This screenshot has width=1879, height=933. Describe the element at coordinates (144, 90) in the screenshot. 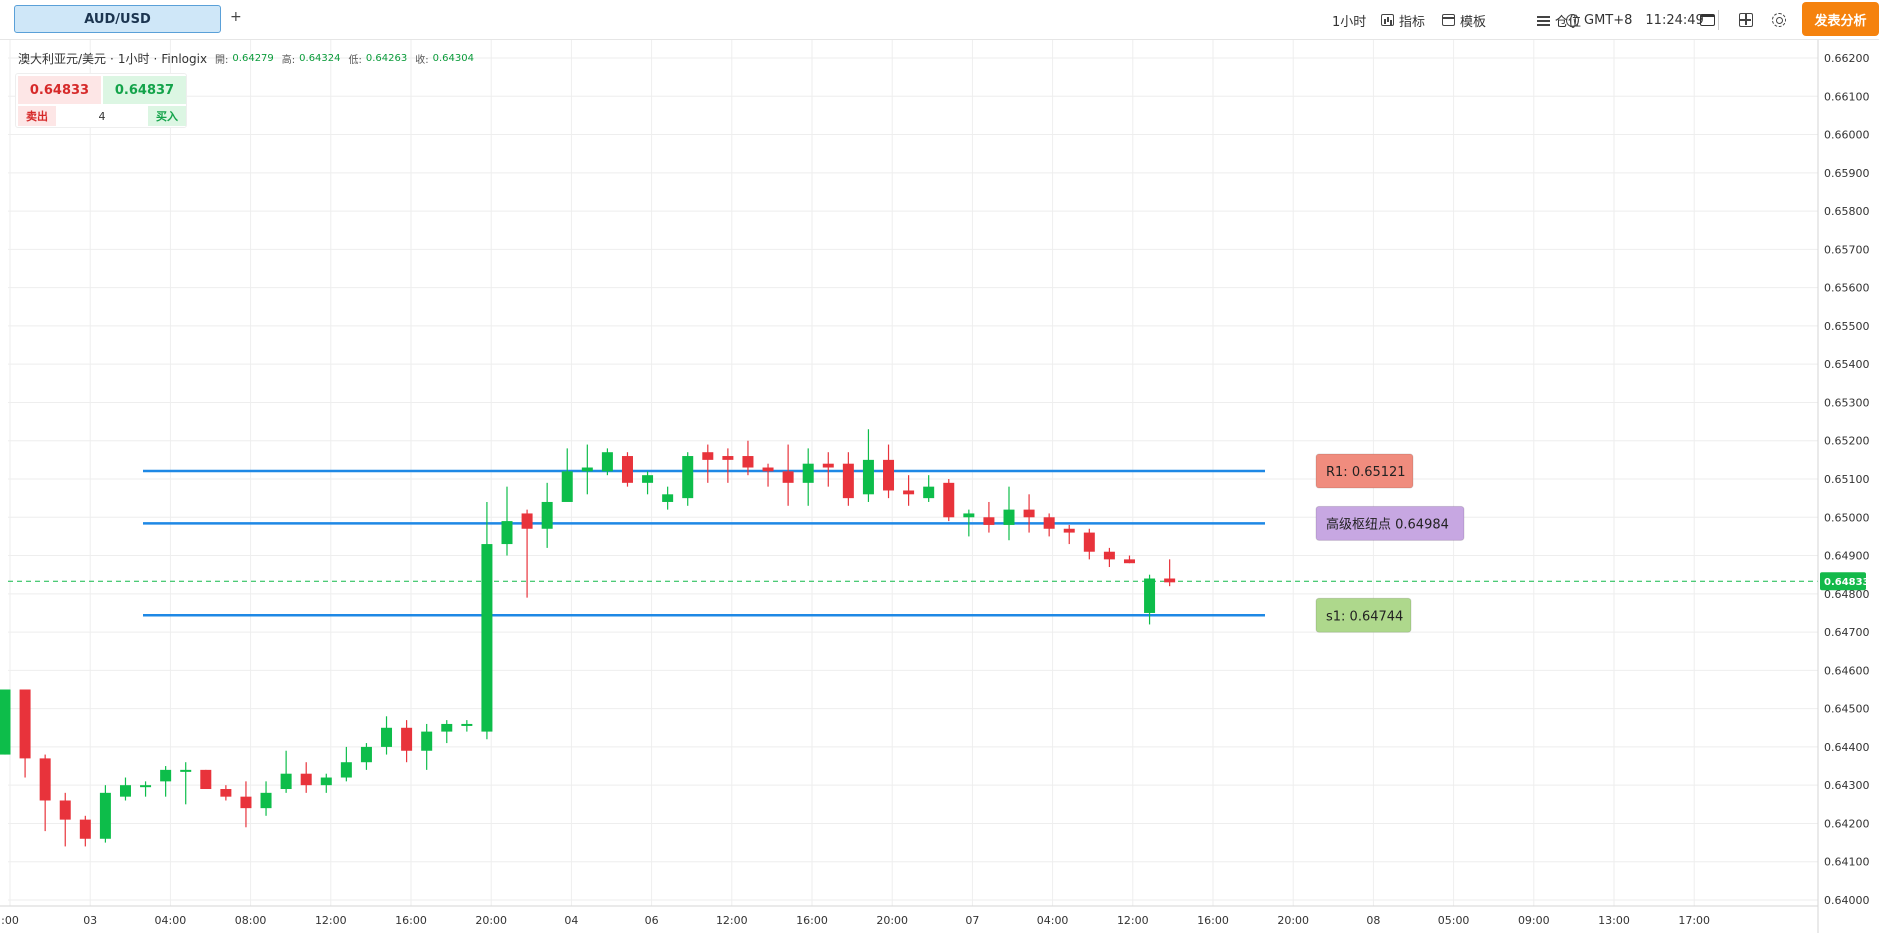

I see `buy-price: 0.64837` at that location.